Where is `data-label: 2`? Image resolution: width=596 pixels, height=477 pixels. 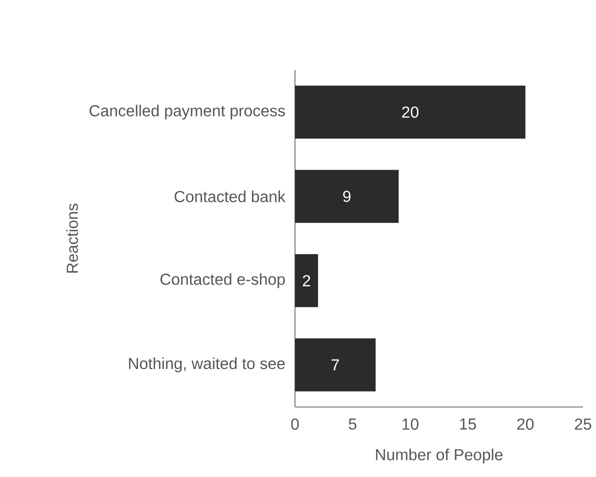 data-label: 2 is located at coordinates (306, 280).